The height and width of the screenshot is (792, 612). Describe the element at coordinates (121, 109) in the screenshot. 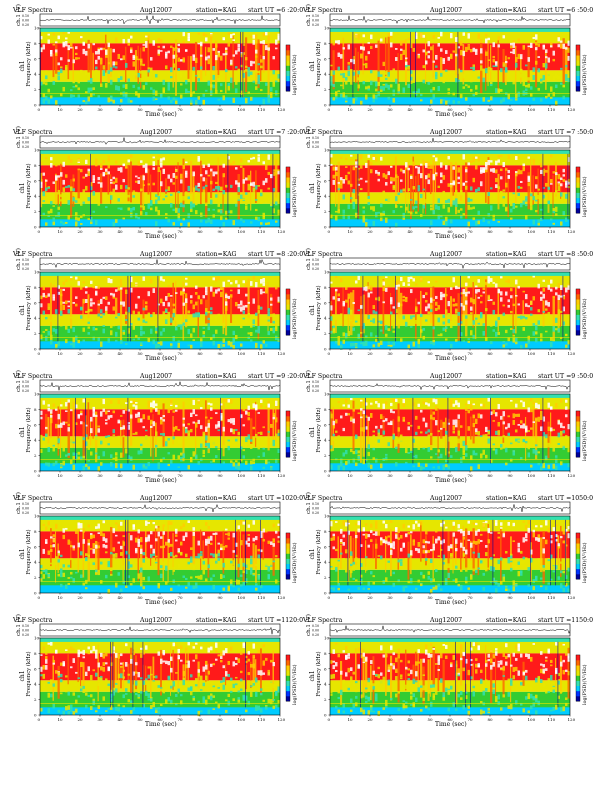

I see `x-tick-label: 40` at that location.